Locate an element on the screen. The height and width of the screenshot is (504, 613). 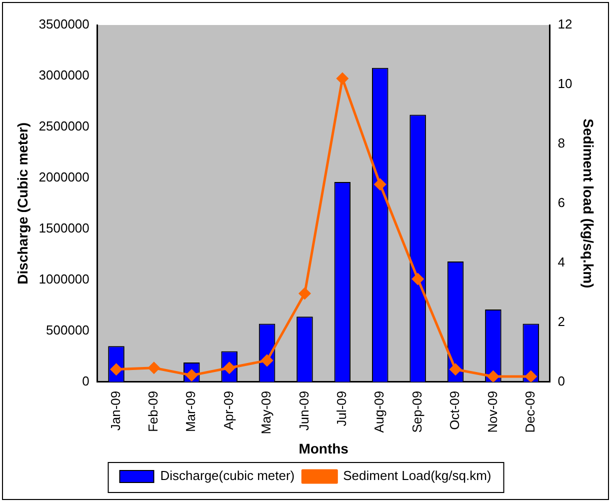
legend-label: Sediment Load(kg/sq.km) is located at coordinates (417, 476).